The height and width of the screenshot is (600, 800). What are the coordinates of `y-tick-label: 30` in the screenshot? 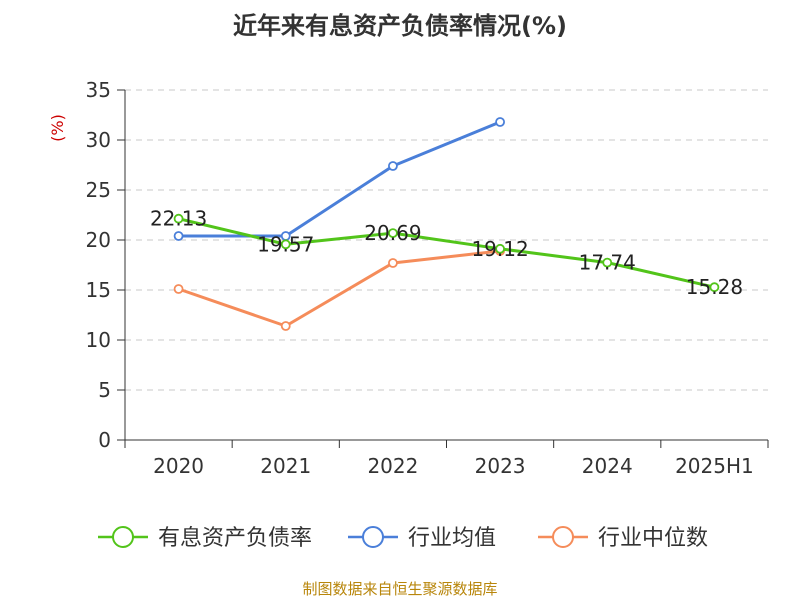 It's located at (98, 140).